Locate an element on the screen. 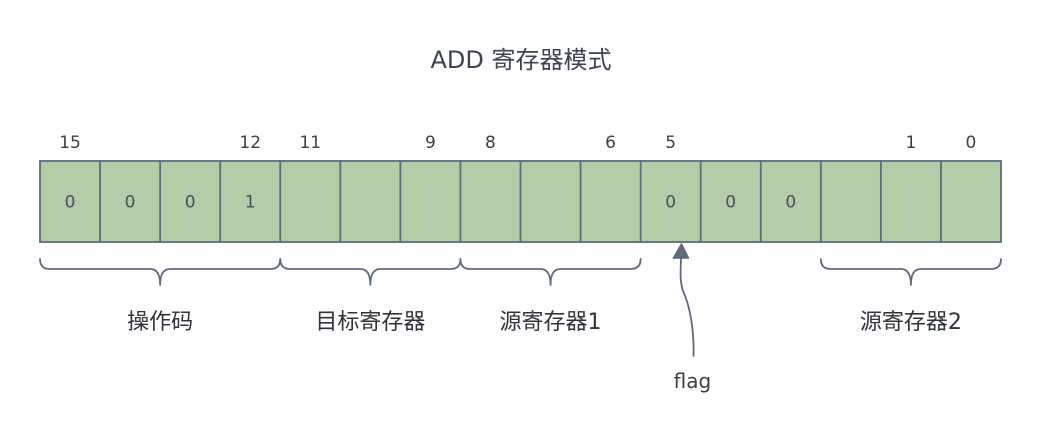 This screenshot has height=442, width=1042. bit-number-label: 11 is located at coordinates (310, 143).